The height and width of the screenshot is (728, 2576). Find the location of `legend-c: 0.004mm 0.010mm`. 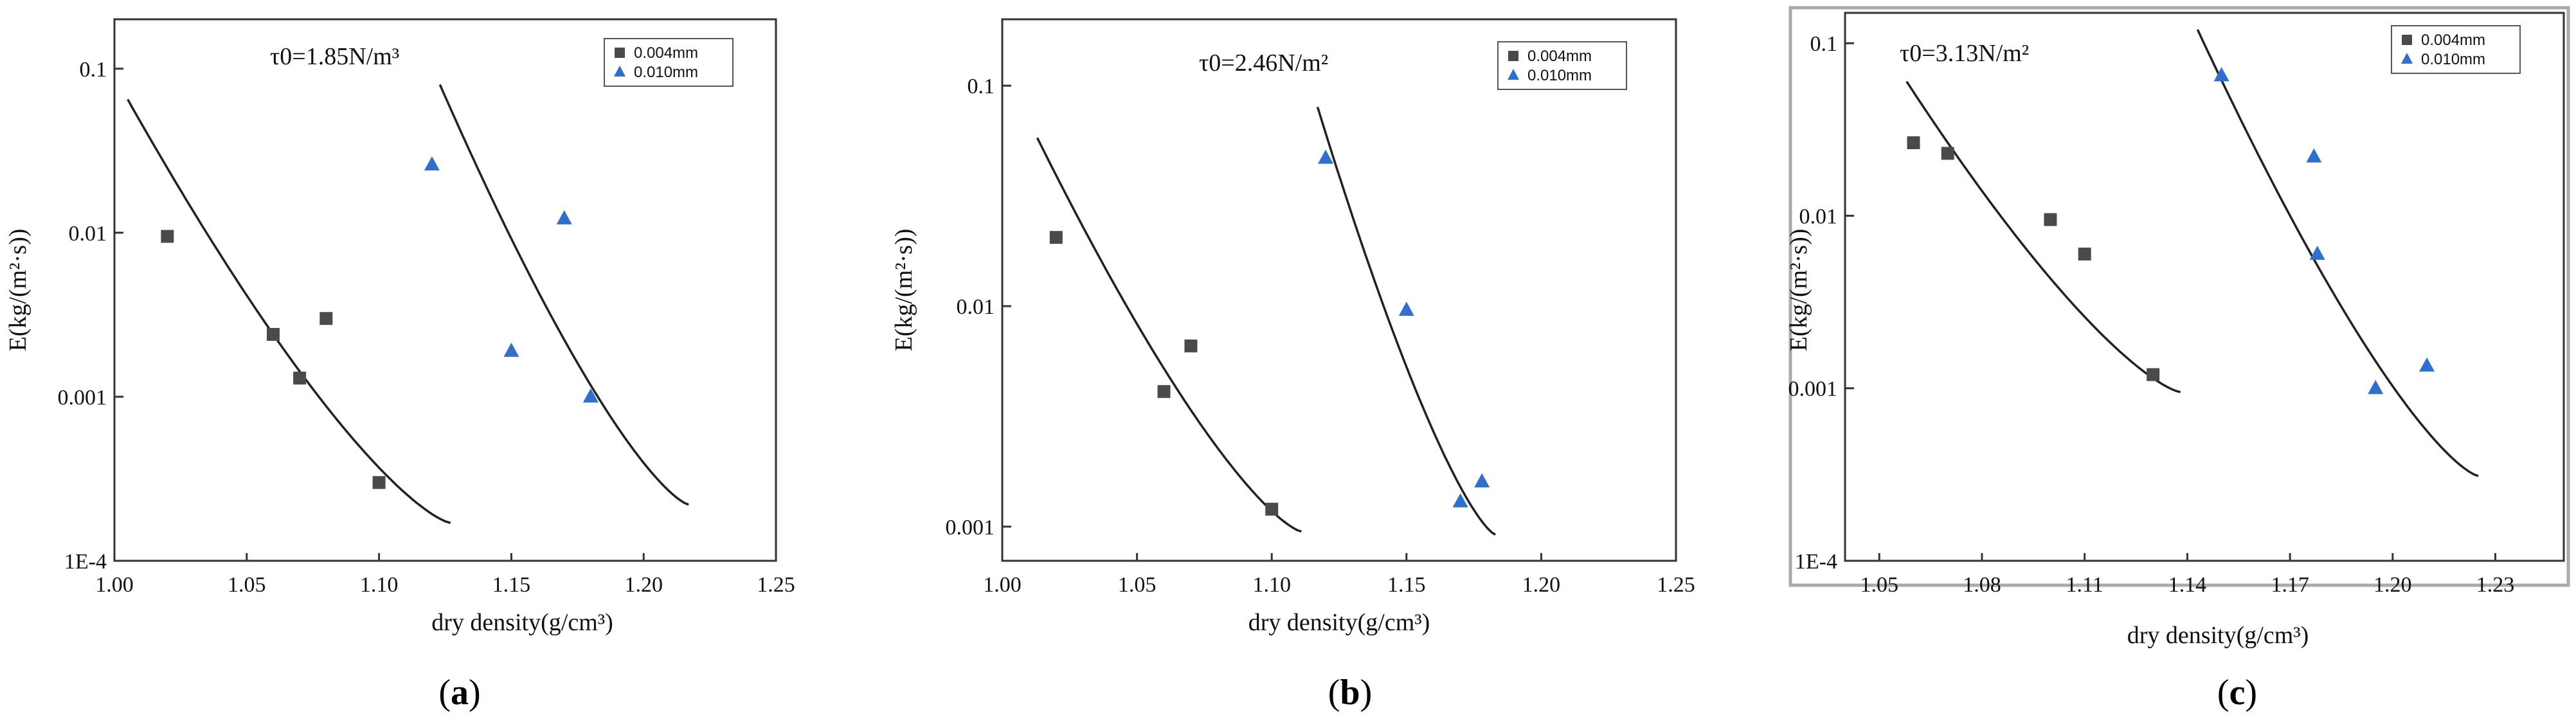

legend-c: 0.004mm 0.010mm is located at coordinates (2456, 49).